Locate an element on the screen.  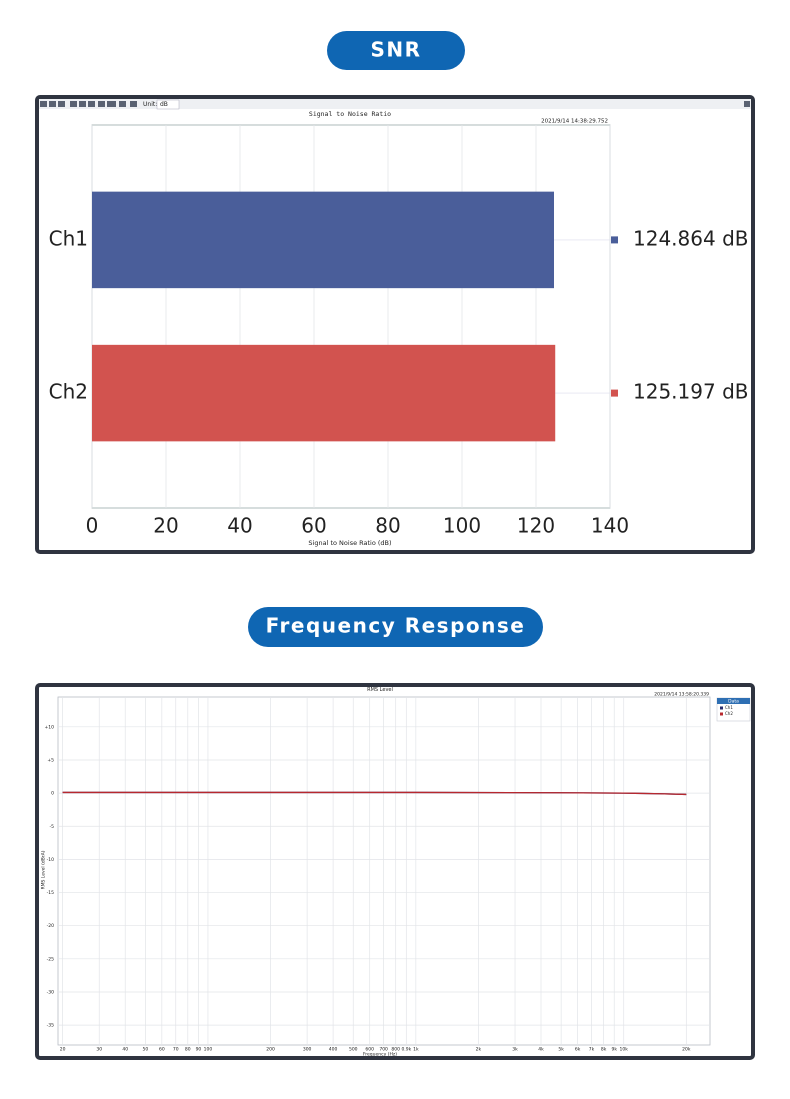
x-tick-label: 500 is located at coordinates (353, 1050).